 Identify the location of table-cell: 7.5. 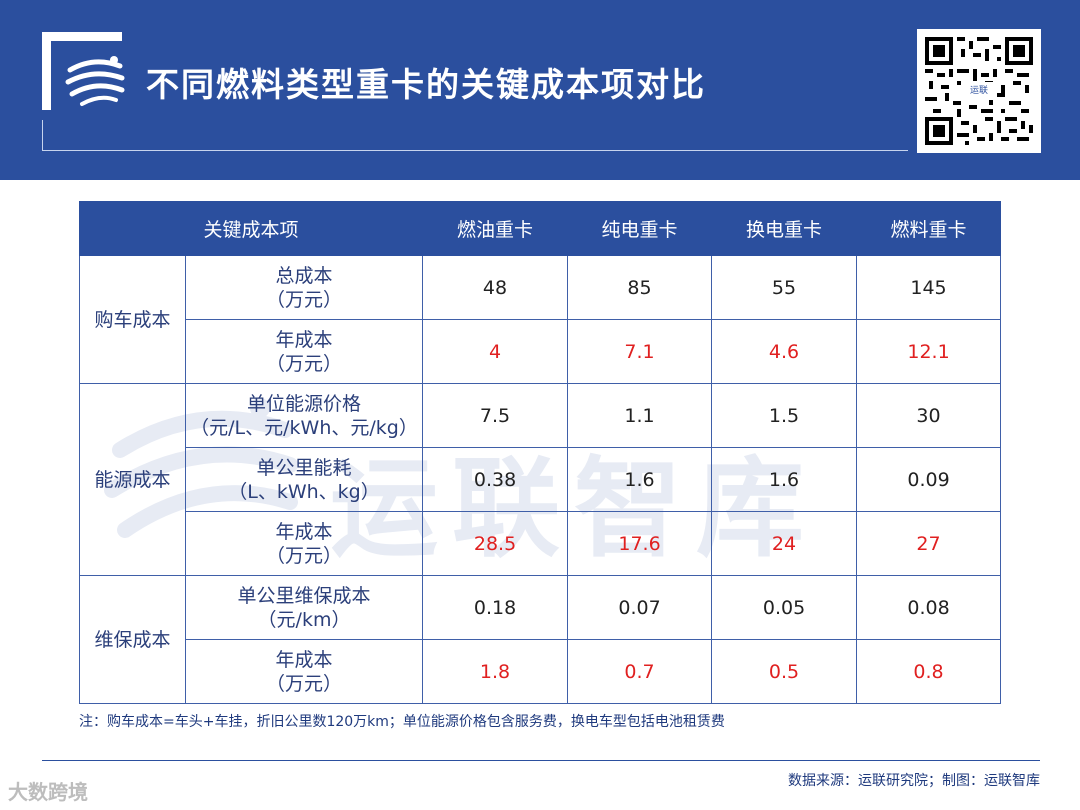
(495, 415).